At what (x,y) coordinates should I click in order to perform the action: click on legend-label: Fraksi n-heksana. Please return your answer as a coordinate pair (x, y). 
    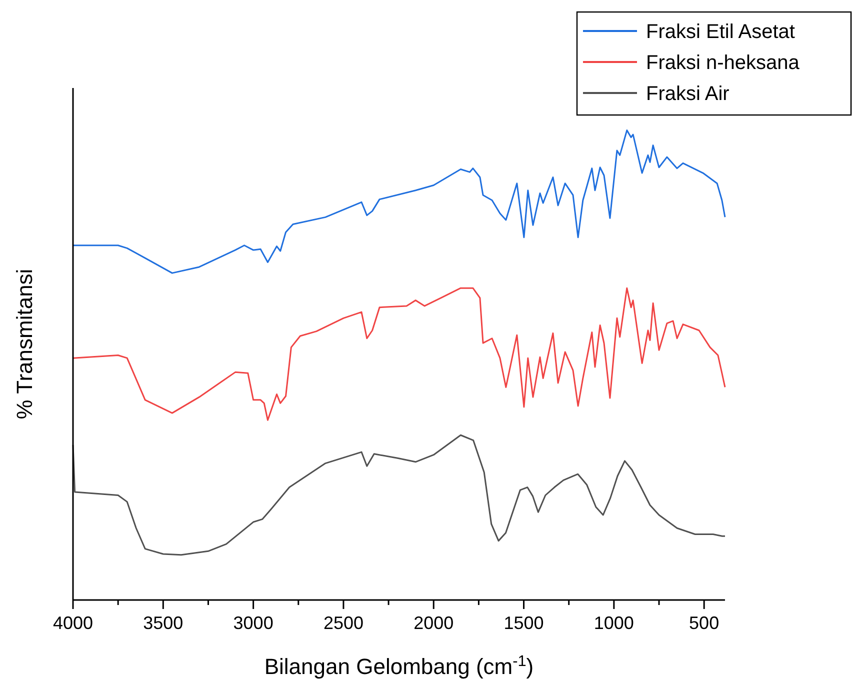
    Looking at the image, I should click on (723, 63).